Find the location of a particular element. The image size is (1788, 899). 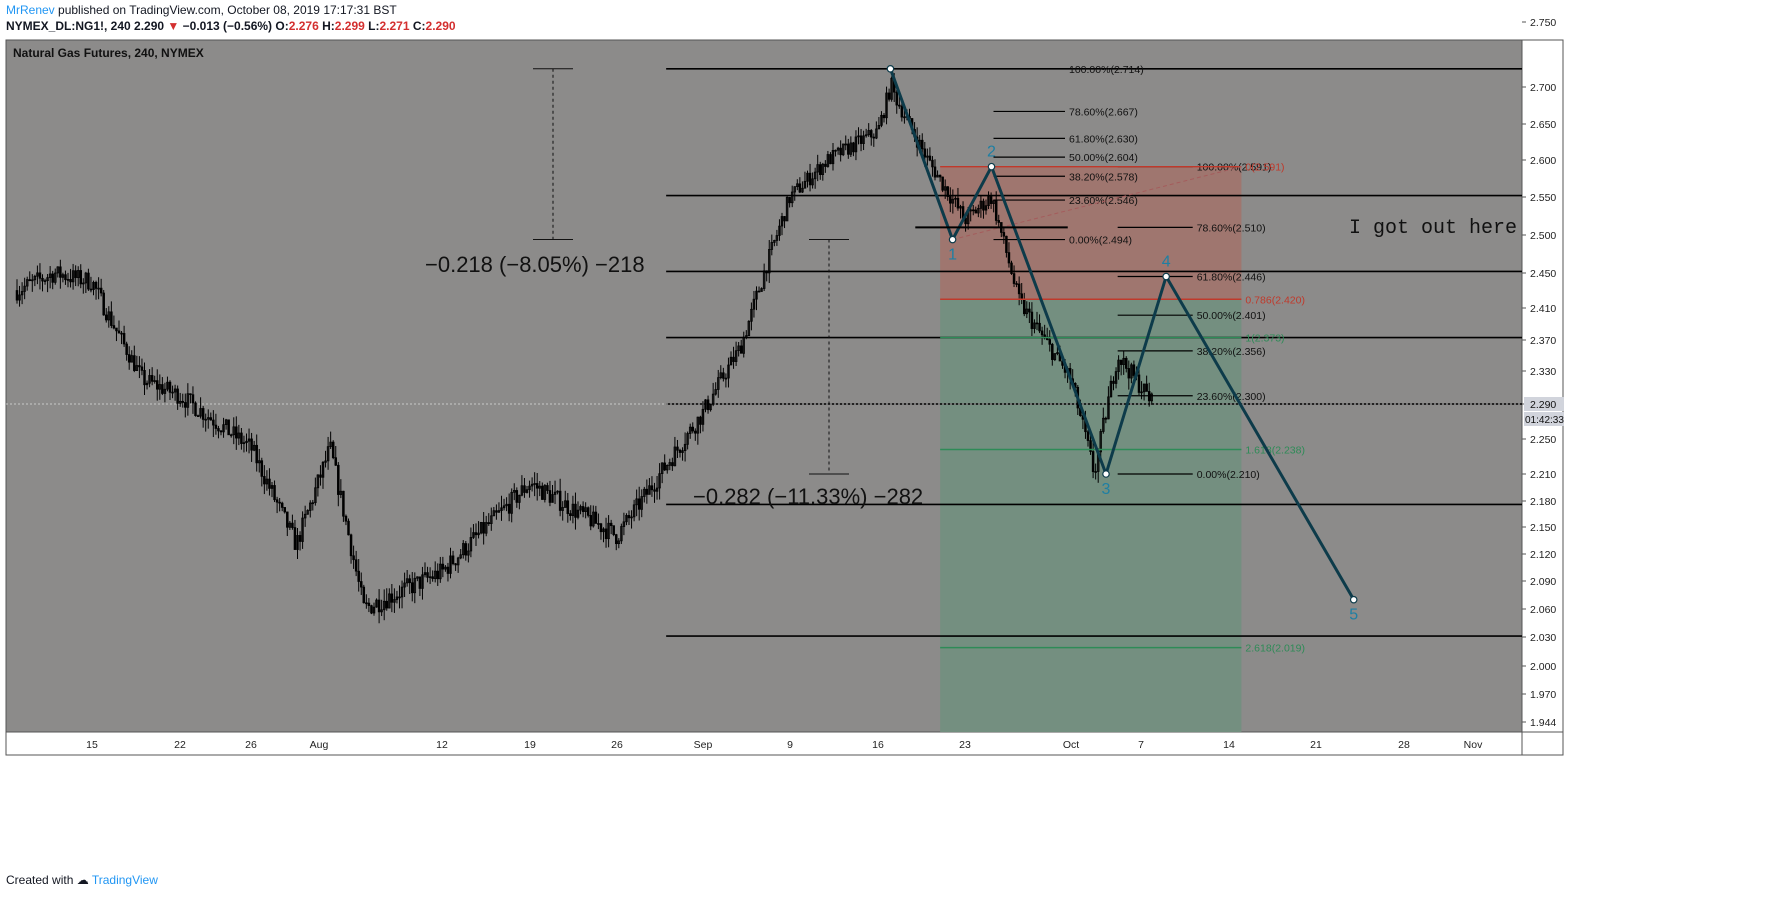

fib-level-label: 100.00%(2.714) is located at coordinates (1106, 70).